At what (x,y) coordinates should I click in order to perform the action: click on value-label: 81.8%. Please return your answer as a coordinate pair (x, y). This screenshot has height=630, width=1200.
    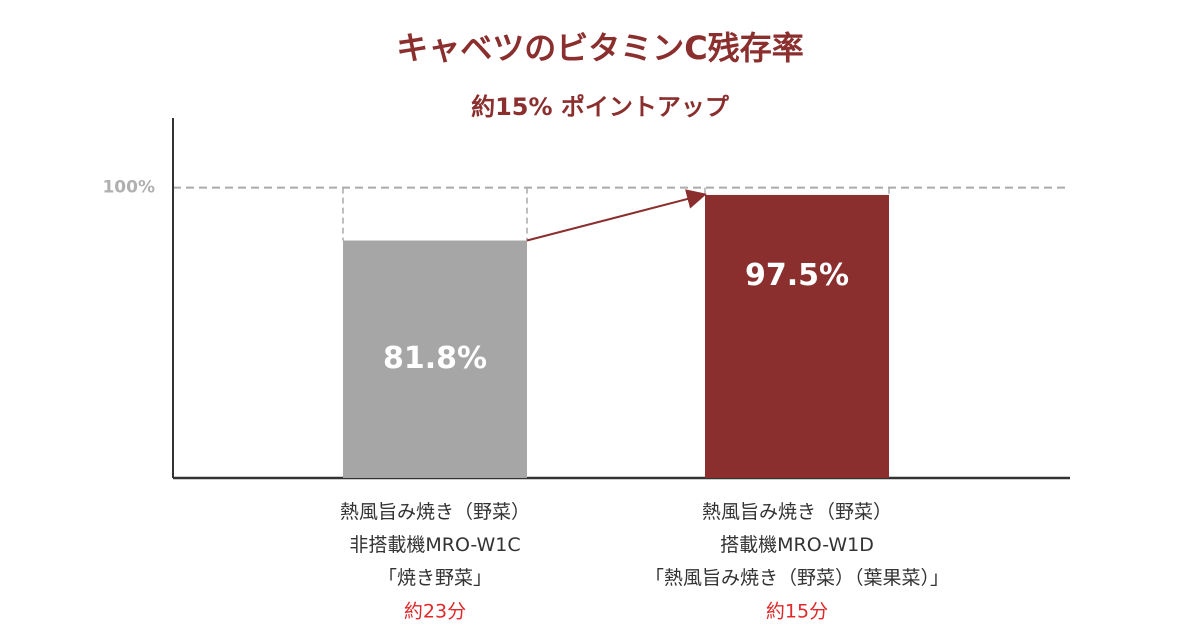
    Looking at the image, I should click on (435, 358).